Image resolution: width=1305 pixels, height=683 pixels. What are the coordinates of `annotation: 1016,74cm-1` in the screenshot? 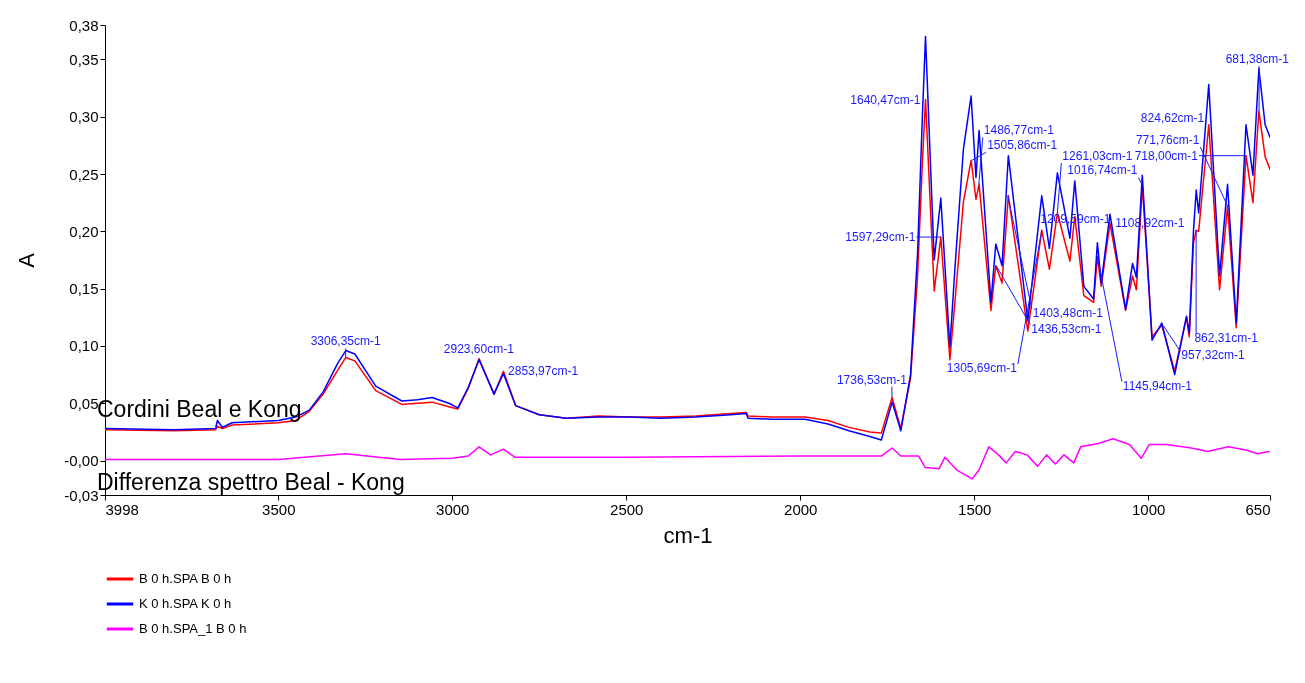 It's located at (1102, 170).